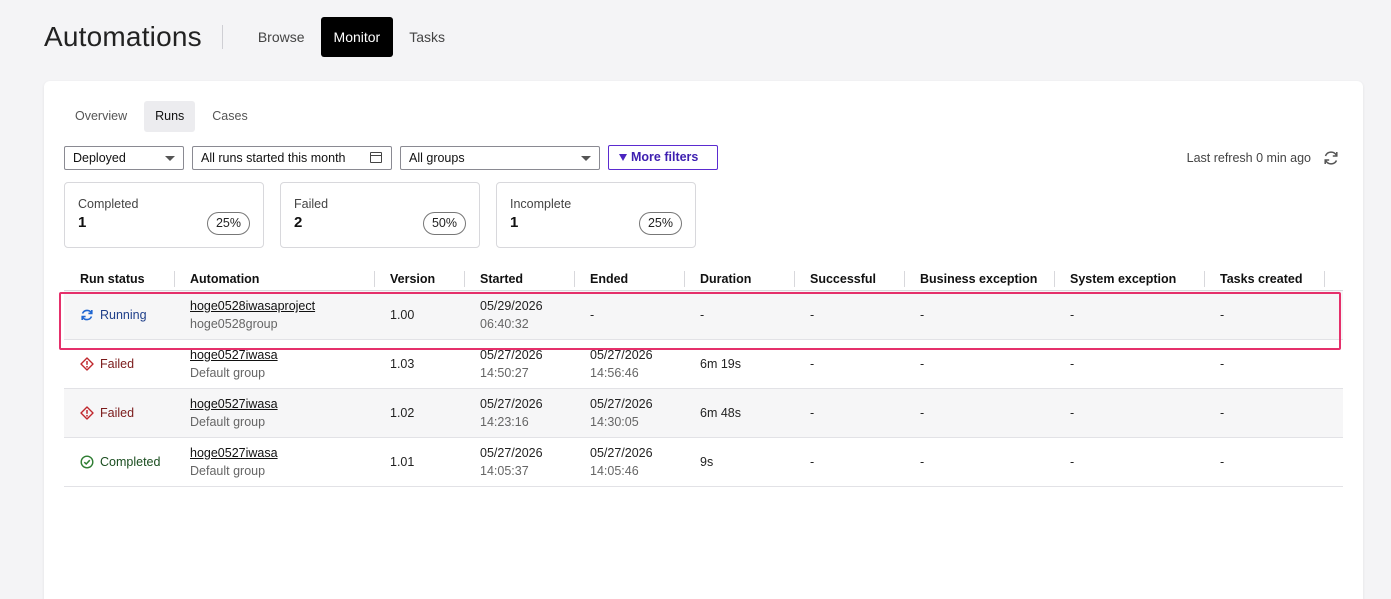  Describe the element at coordinates (222, 37) in the screenshot. I see `header-divider` at that location.